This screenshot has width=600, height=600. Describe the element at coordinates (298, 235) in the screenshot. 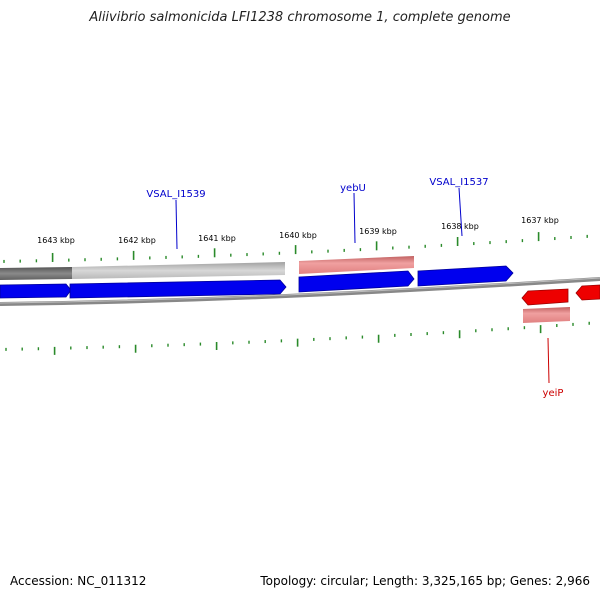

I see `ruler-label-1640: 1640 kbp` at that location.